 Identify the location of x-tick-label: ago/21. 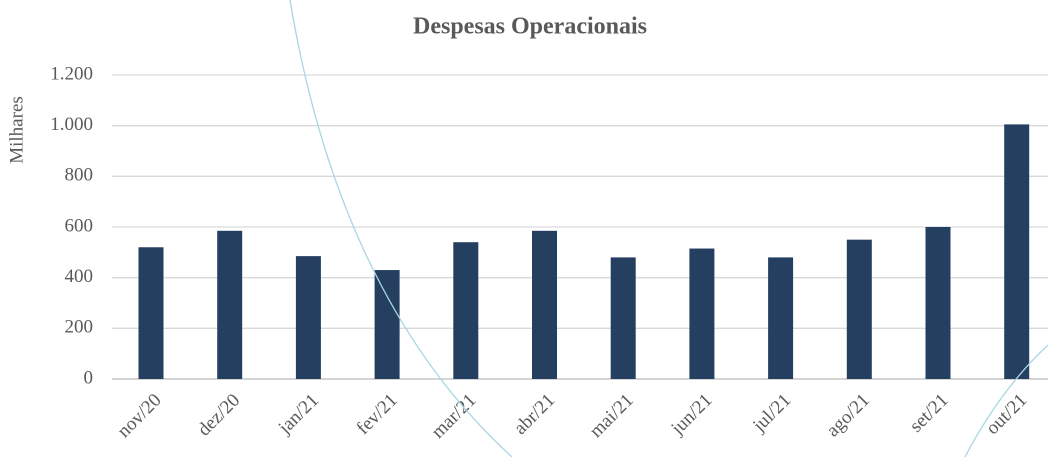
(847, 415).